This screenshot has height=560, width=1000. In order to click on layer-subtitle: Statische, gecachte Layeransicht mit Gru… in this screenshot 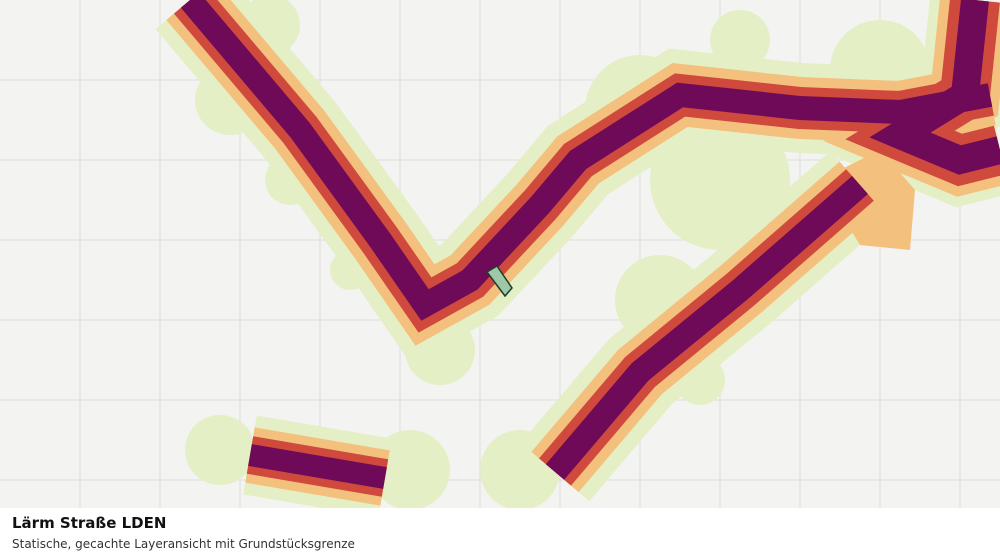, I will do `click(183, 544)`.